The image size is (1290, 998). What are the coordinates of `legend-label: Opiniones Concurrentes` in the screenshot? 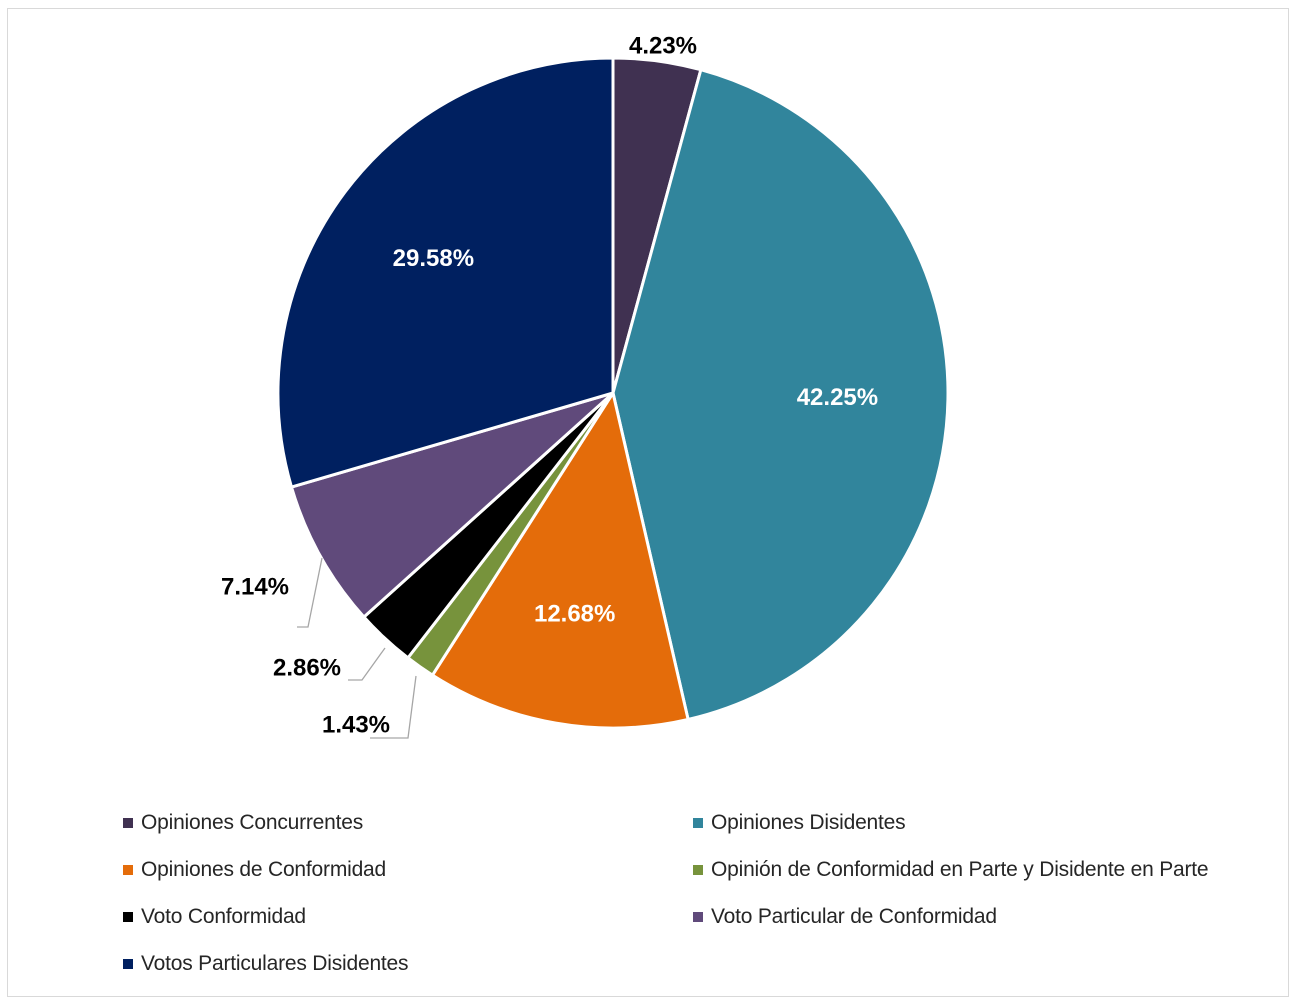 It's located at (252, 822).